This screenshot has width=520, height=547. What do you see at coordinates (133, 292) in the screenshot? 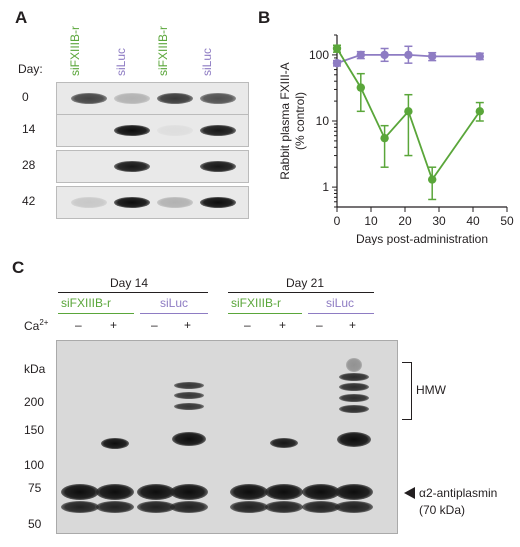
I see `group-line-day14` at bounding box center [133, 292].